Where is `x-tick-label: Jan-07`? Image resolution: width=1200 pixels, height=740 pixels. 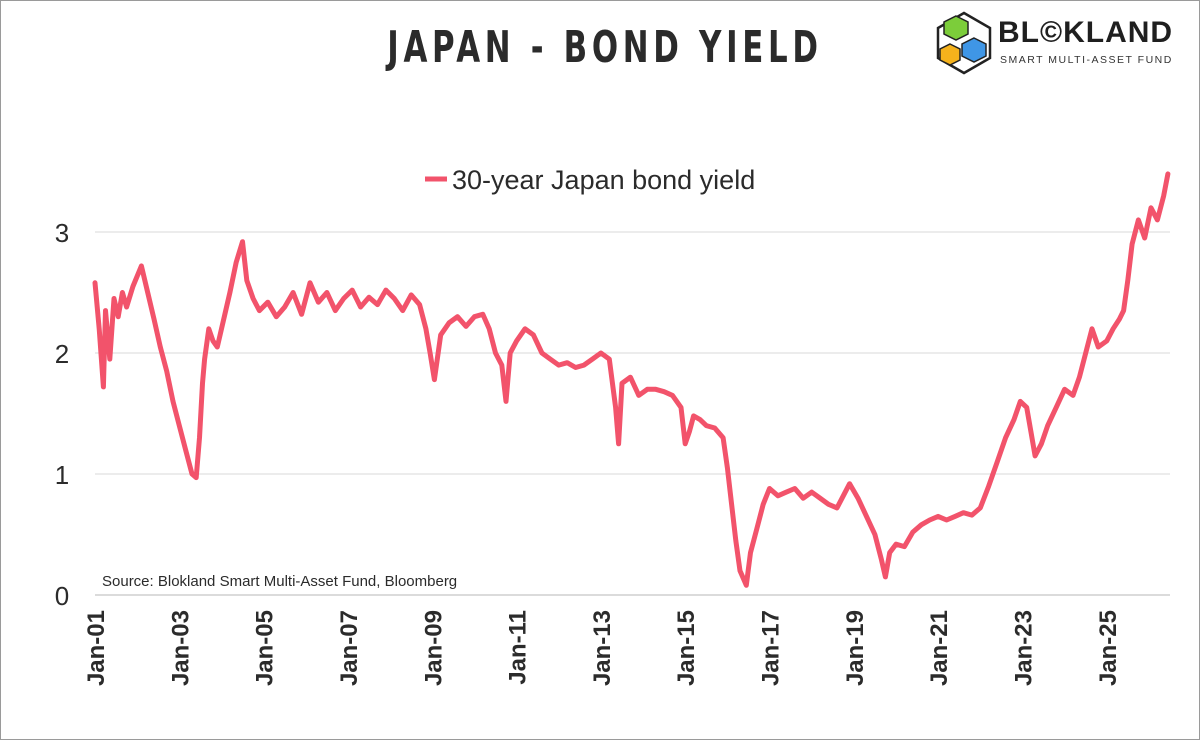
x-tick-label: Jan-07 is located at coordinates (349, 648).